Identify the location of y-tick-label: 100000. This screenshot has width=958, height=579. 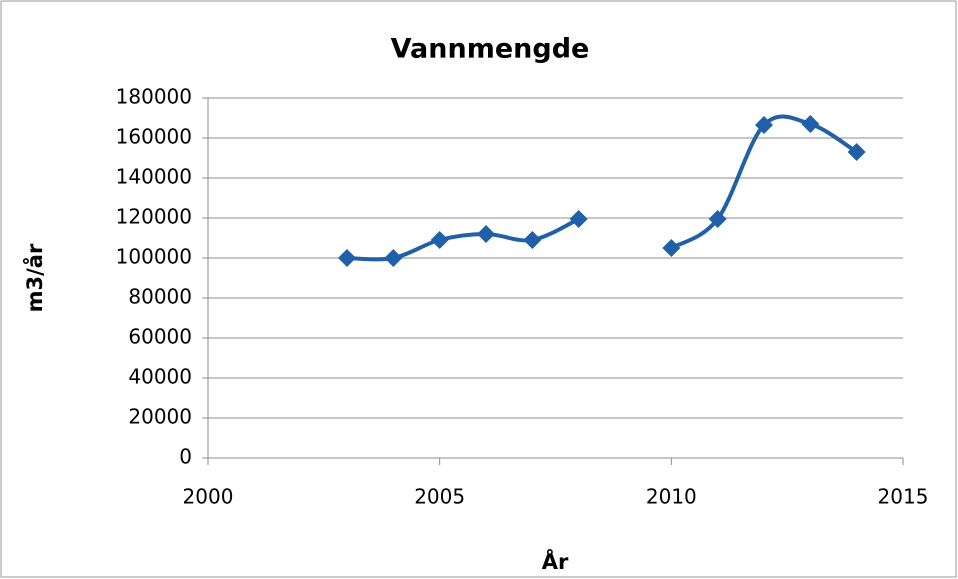
(154, 257).